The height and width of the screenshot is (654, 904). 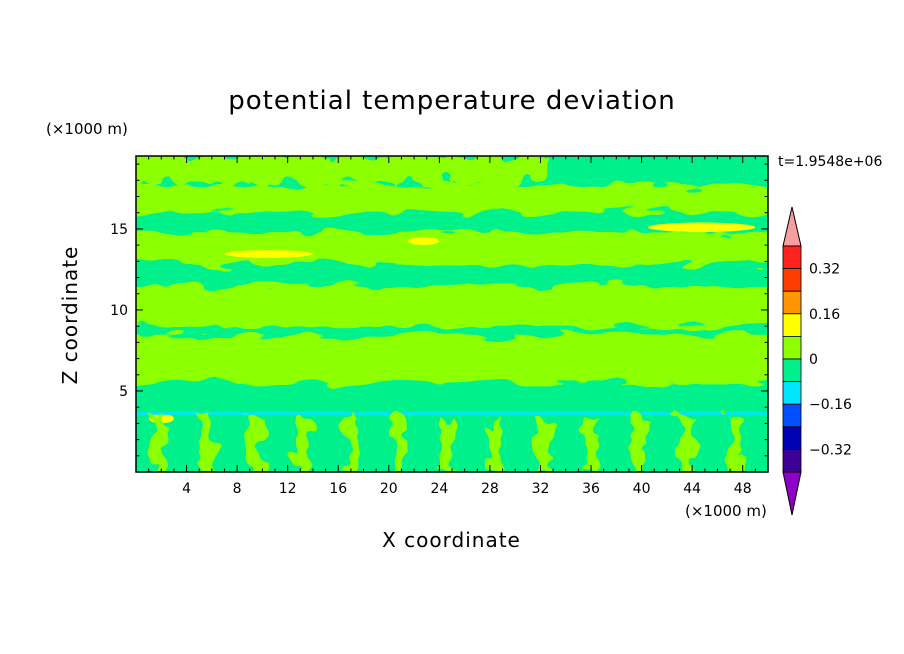 I want to click on y-tick-label: 15, so click(x=119, y=230).